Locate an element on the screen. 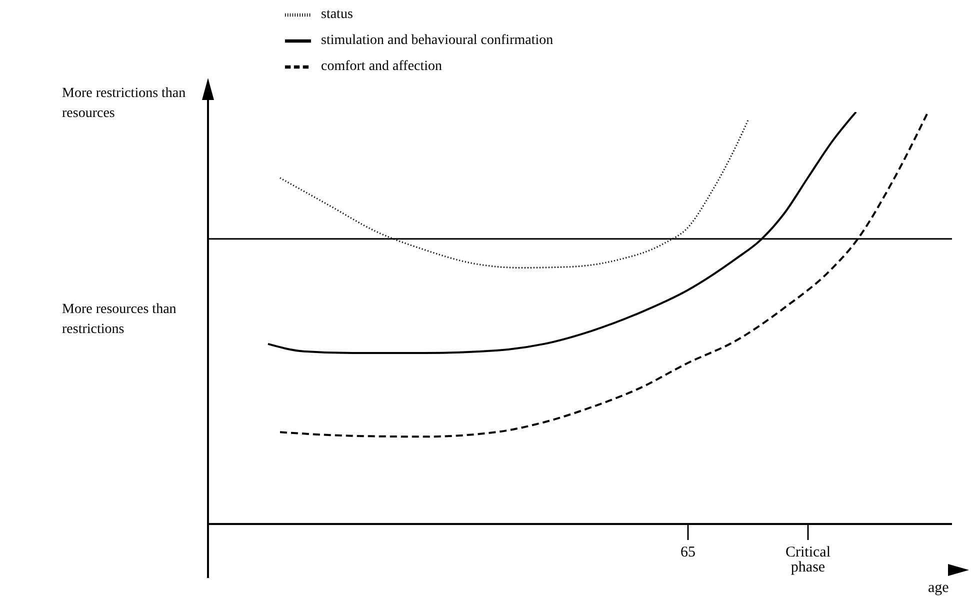 The height and width of the screenshot is (616, 971). x-axis-title: age is located at coordinates (938, 588).